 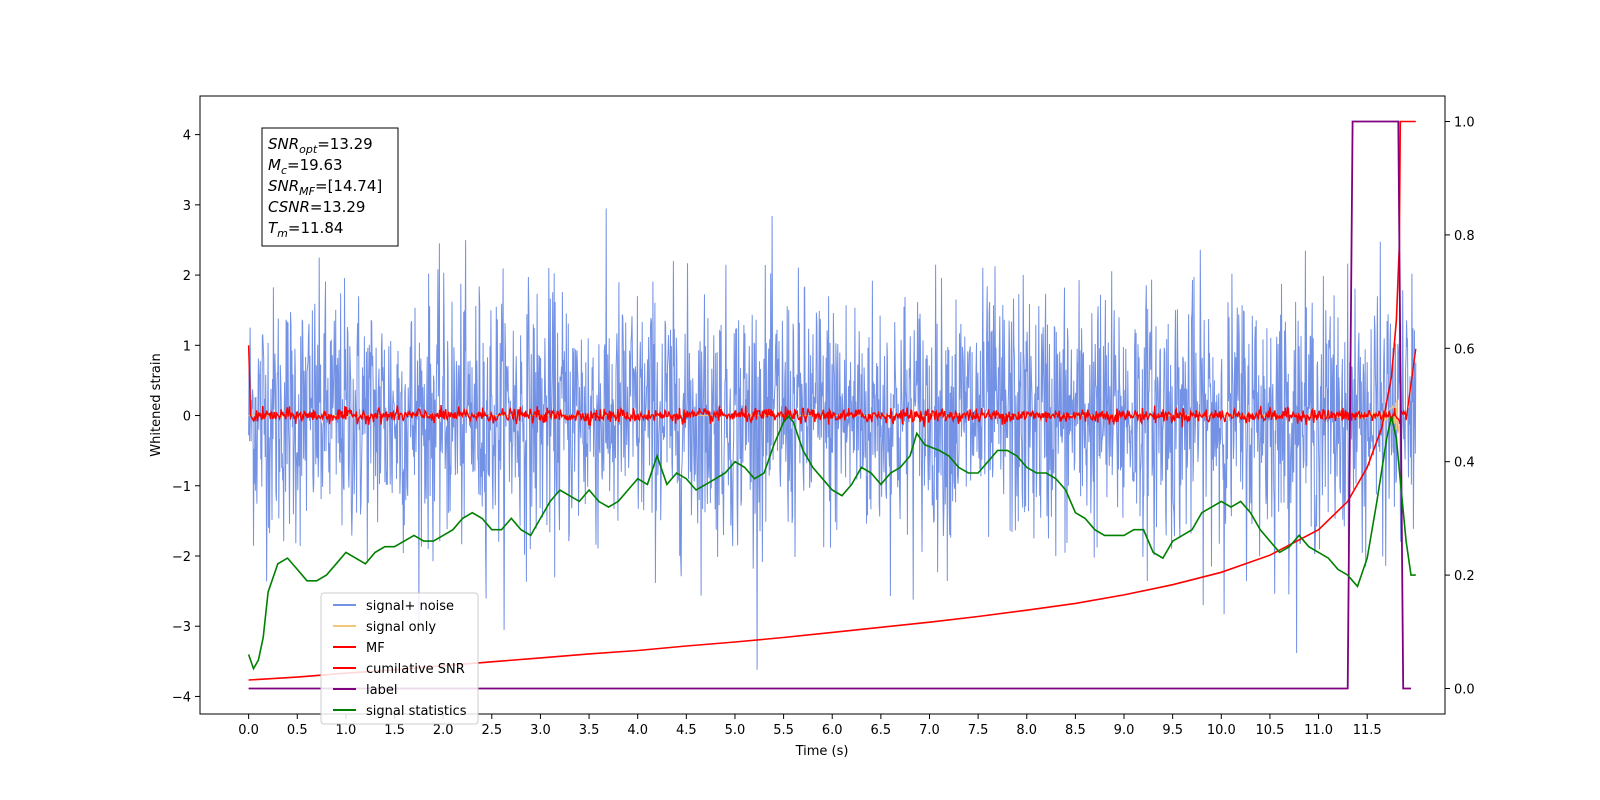 I want to click on x-tick-label: 0.0, so click(x=248, y=730).